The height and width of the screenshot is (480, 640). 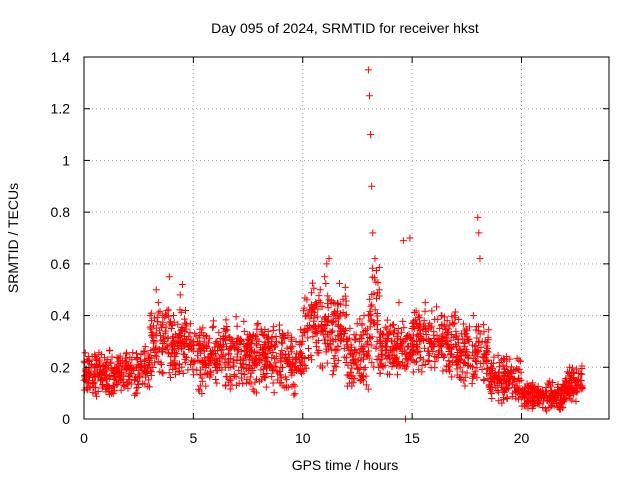 I want to click on x-tick-label: 5, so click(x=193, y=438).